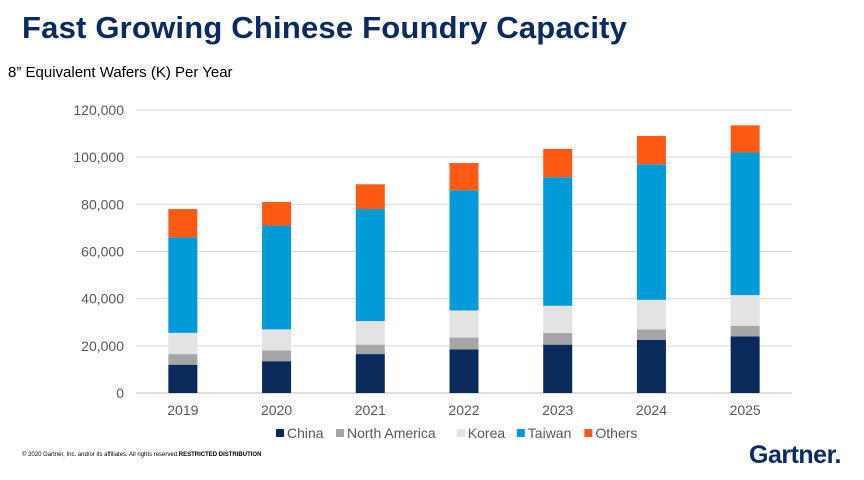 This screenshot has width=864, height=480. I want to click on legend-label: China, so click(305, 433).